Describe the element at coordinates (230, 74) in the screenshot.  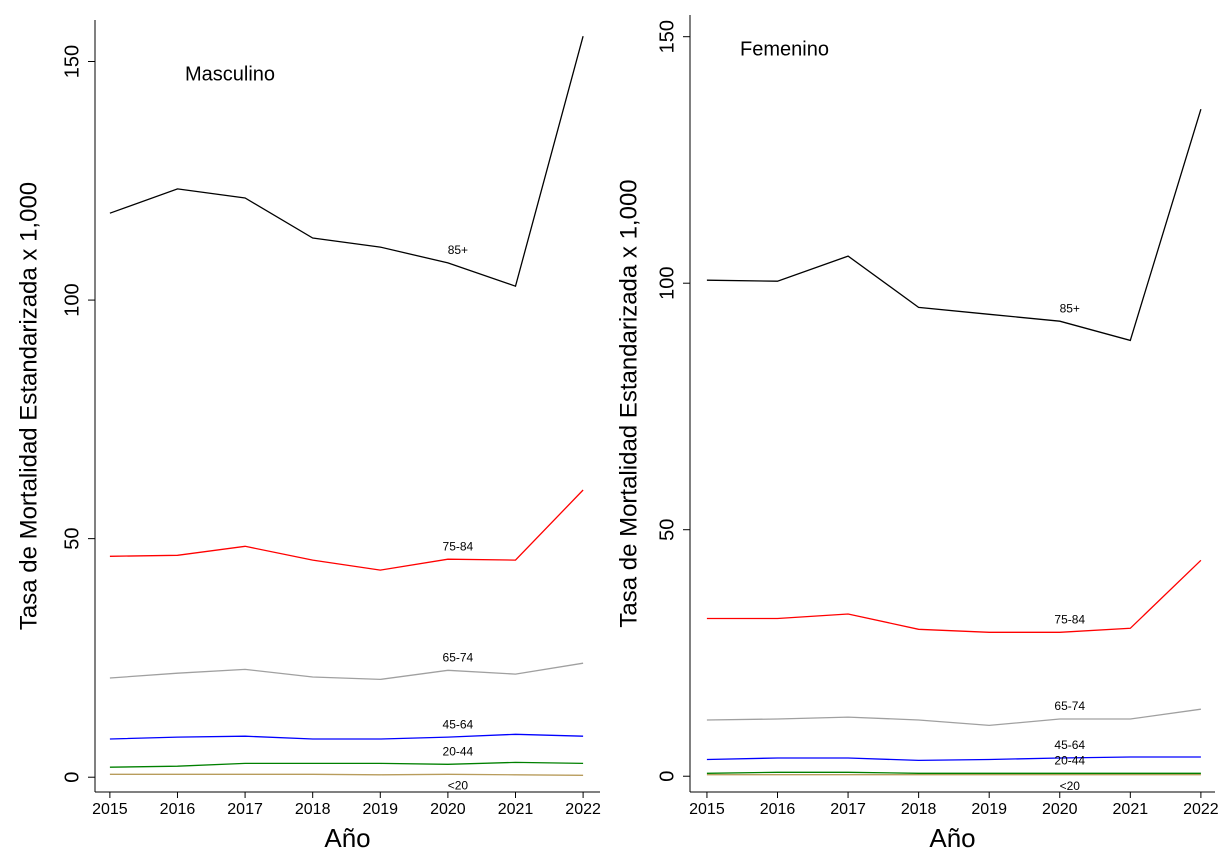
I see `panel-title: Masculino` at that location.